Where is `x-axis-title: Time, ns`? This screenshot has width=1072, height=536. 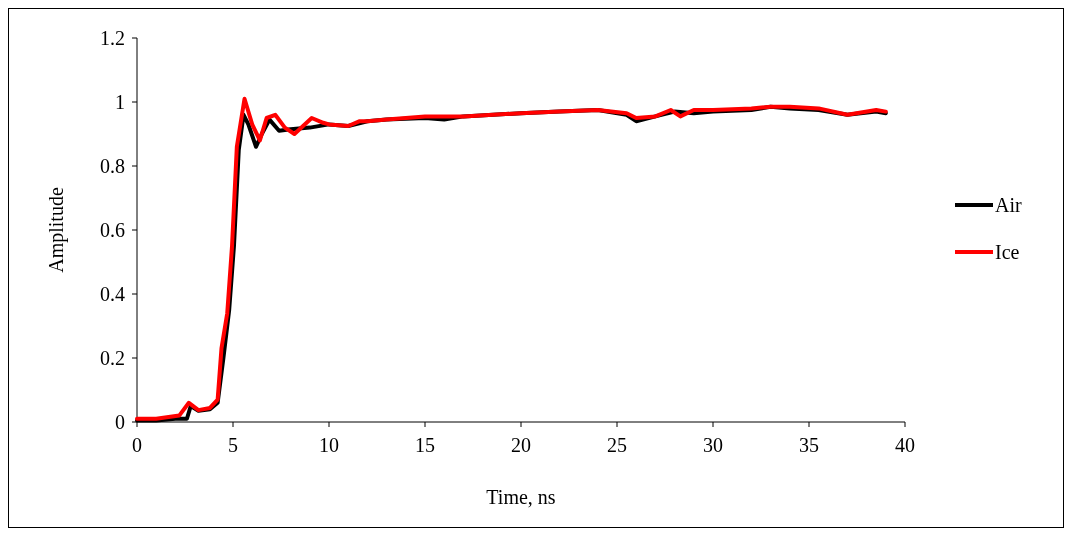 x-axis-title: Time, ns is located at coordinates (521, 497).